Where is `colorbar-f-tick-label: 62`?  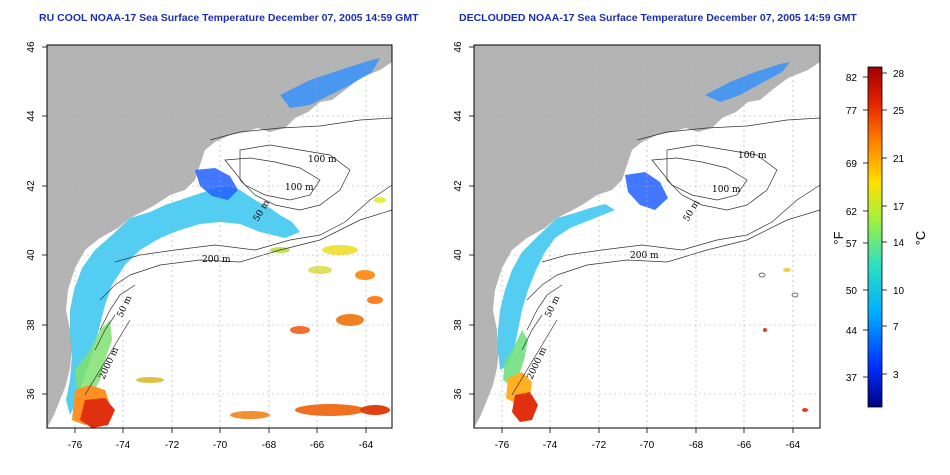
colorbar-f-tick-label: 62 is located at coordinates (852, 212).